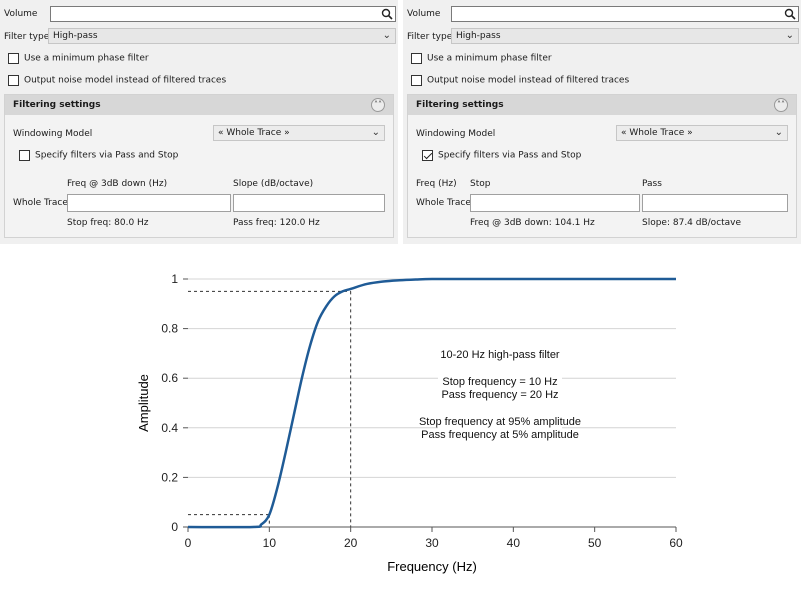  Describe the element at coordinates (169, 428) in the screenshot. I see `y-tick-label: 0.4` at that location.